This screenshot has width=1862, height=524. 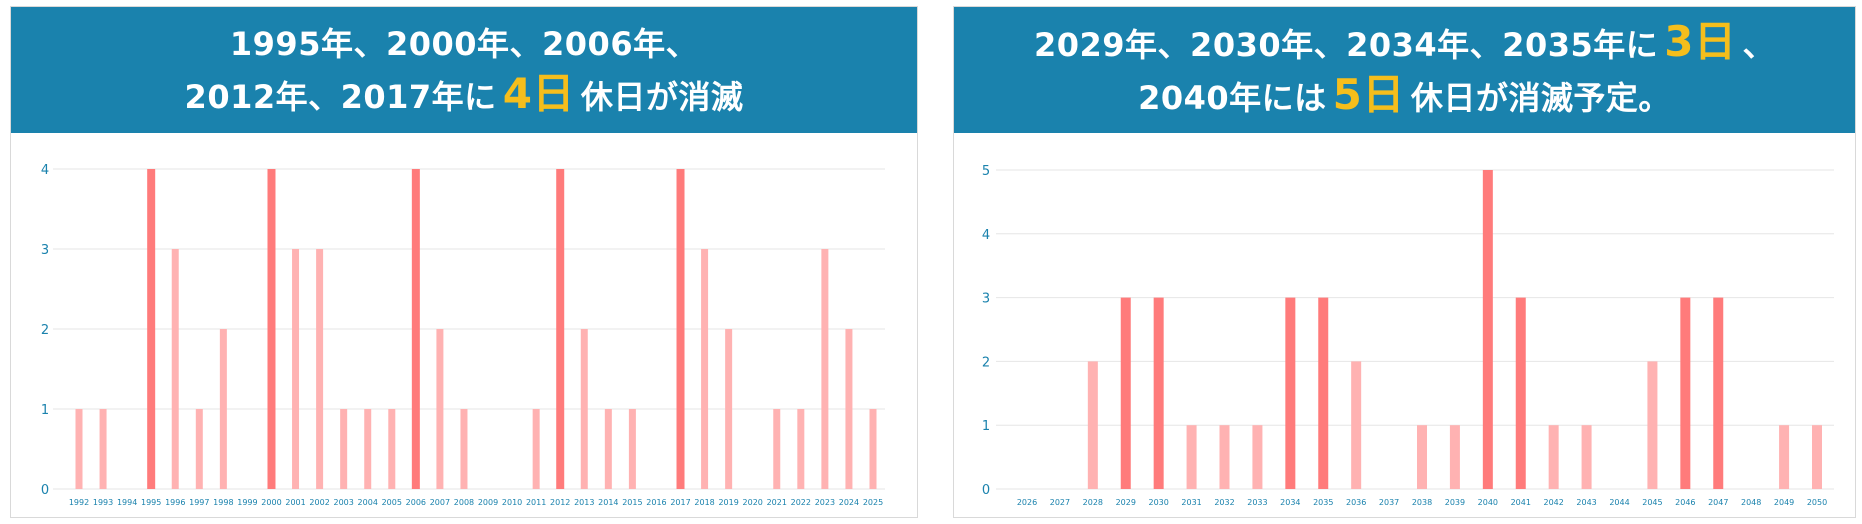 I want to click on x-tick-label: 2023, so click(x=825, y=502).